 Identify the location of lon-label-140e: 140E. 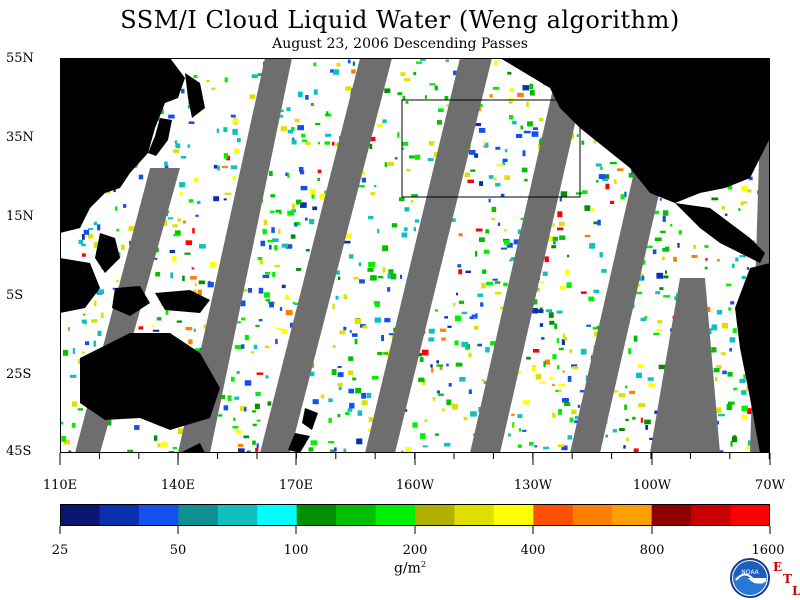
(178, 485).